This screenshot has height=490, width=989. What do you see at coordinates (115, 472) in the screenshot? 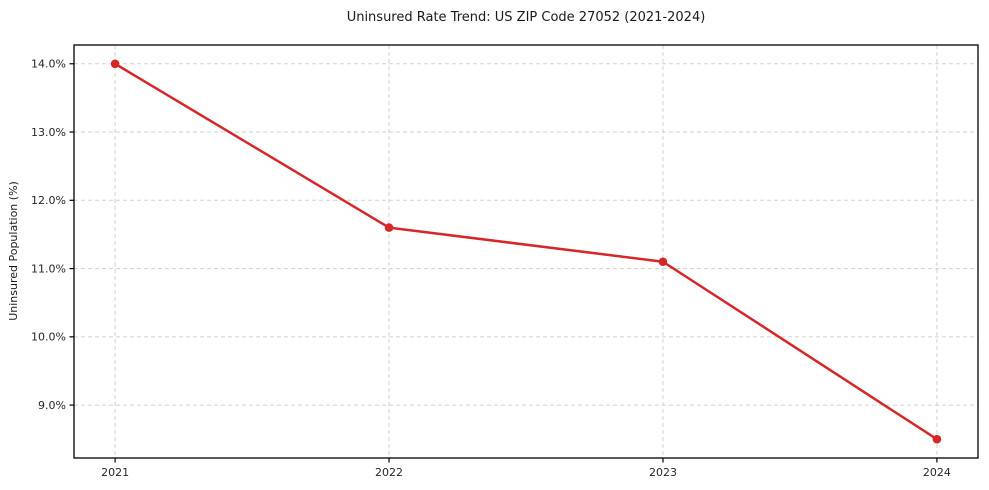
I see `x-tick-label: 2021` at bounding box center [115, 472].